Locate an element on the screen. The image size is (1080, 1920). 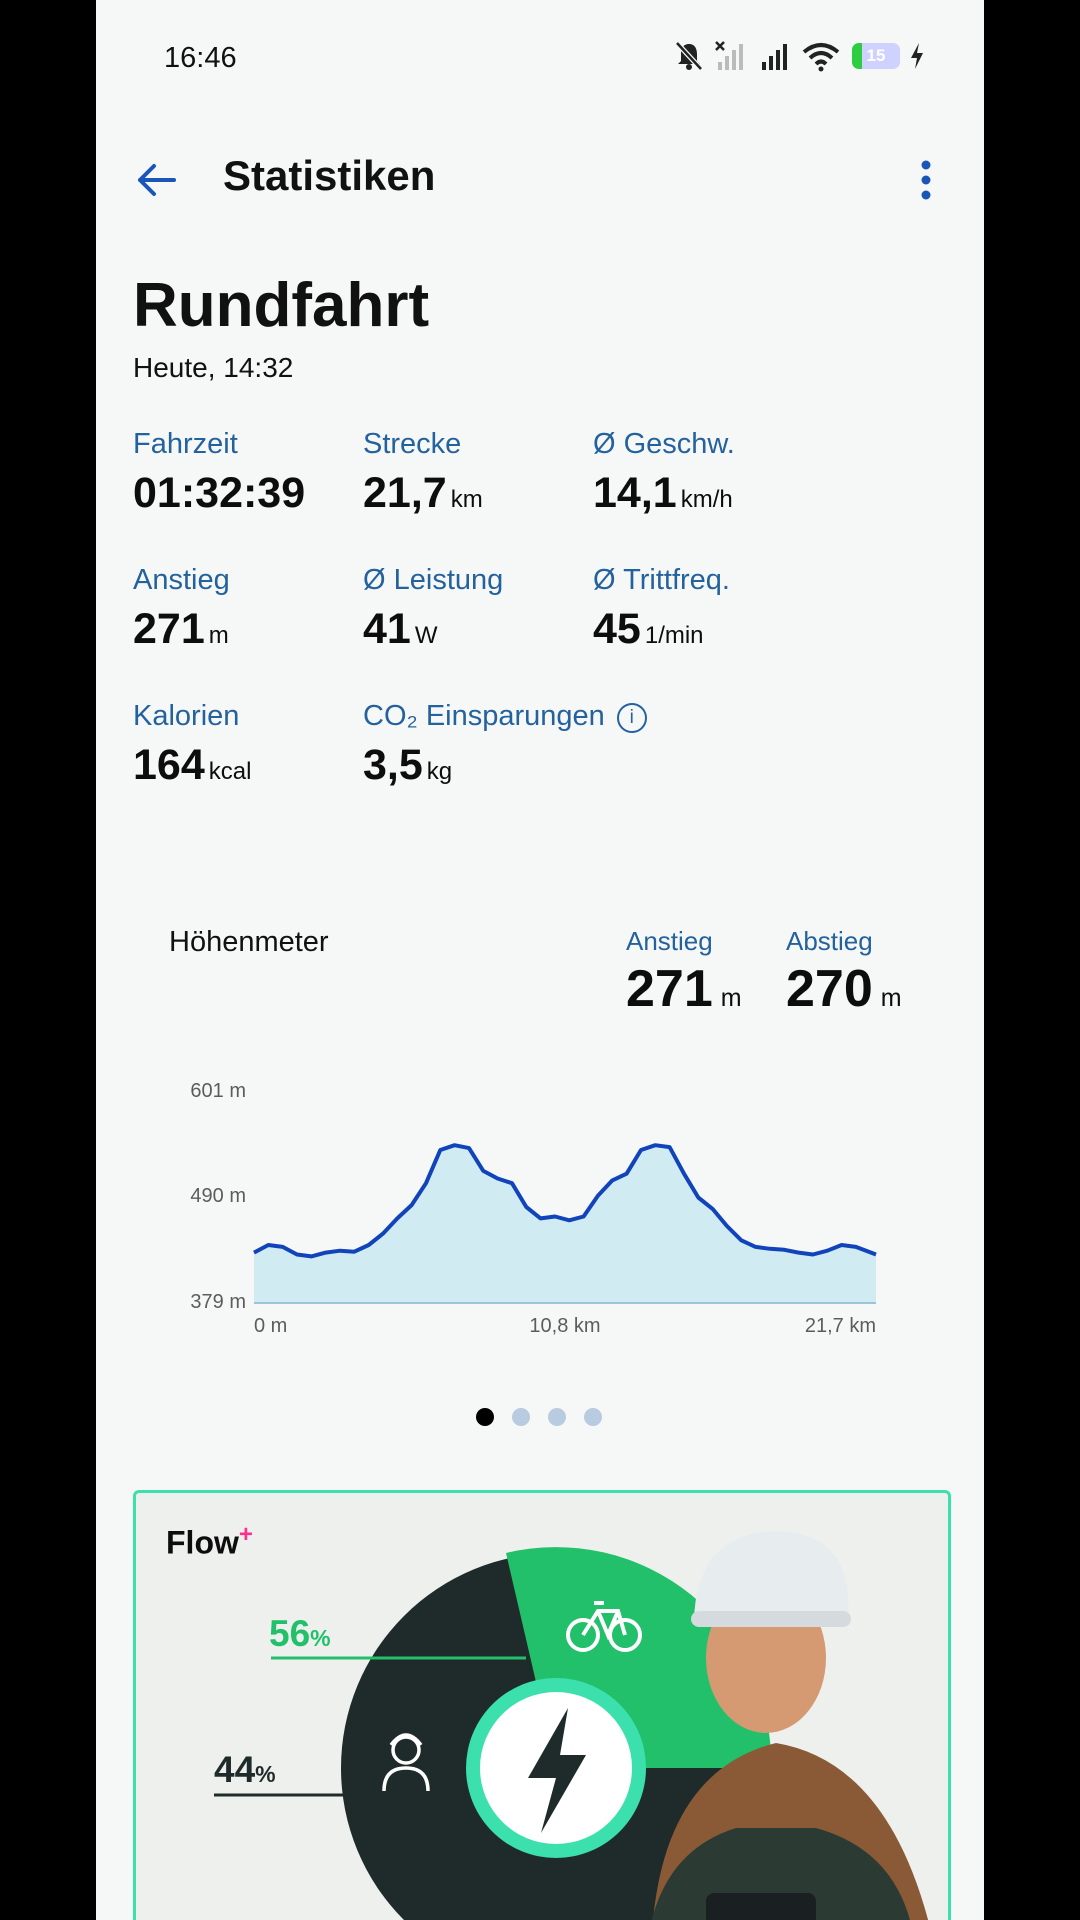
info-icon: i is located at coordinates (631, 718).